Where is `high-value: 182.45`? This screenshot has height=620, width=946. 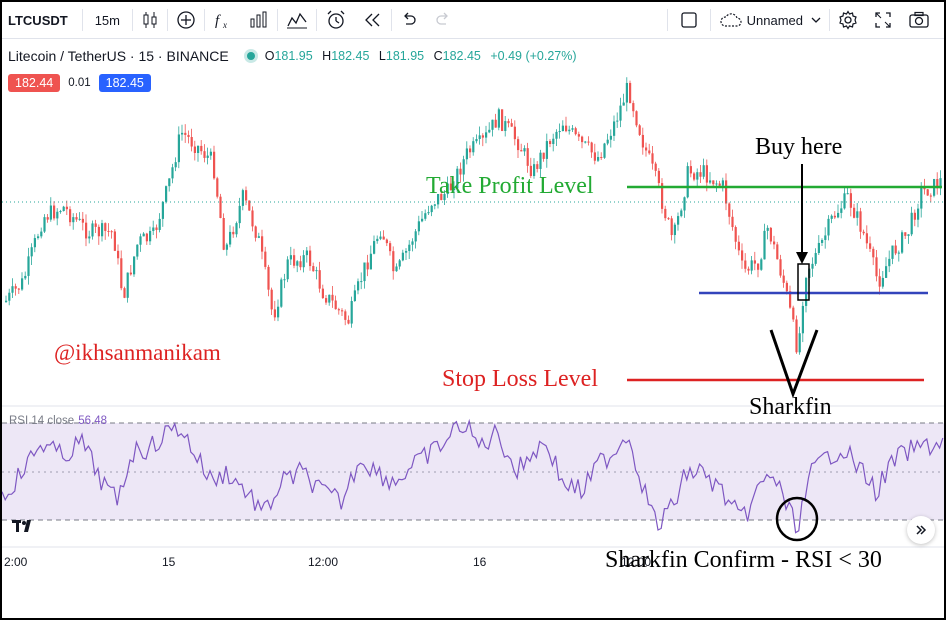 high-value: 182.45 is located at coordinates (350, 56).